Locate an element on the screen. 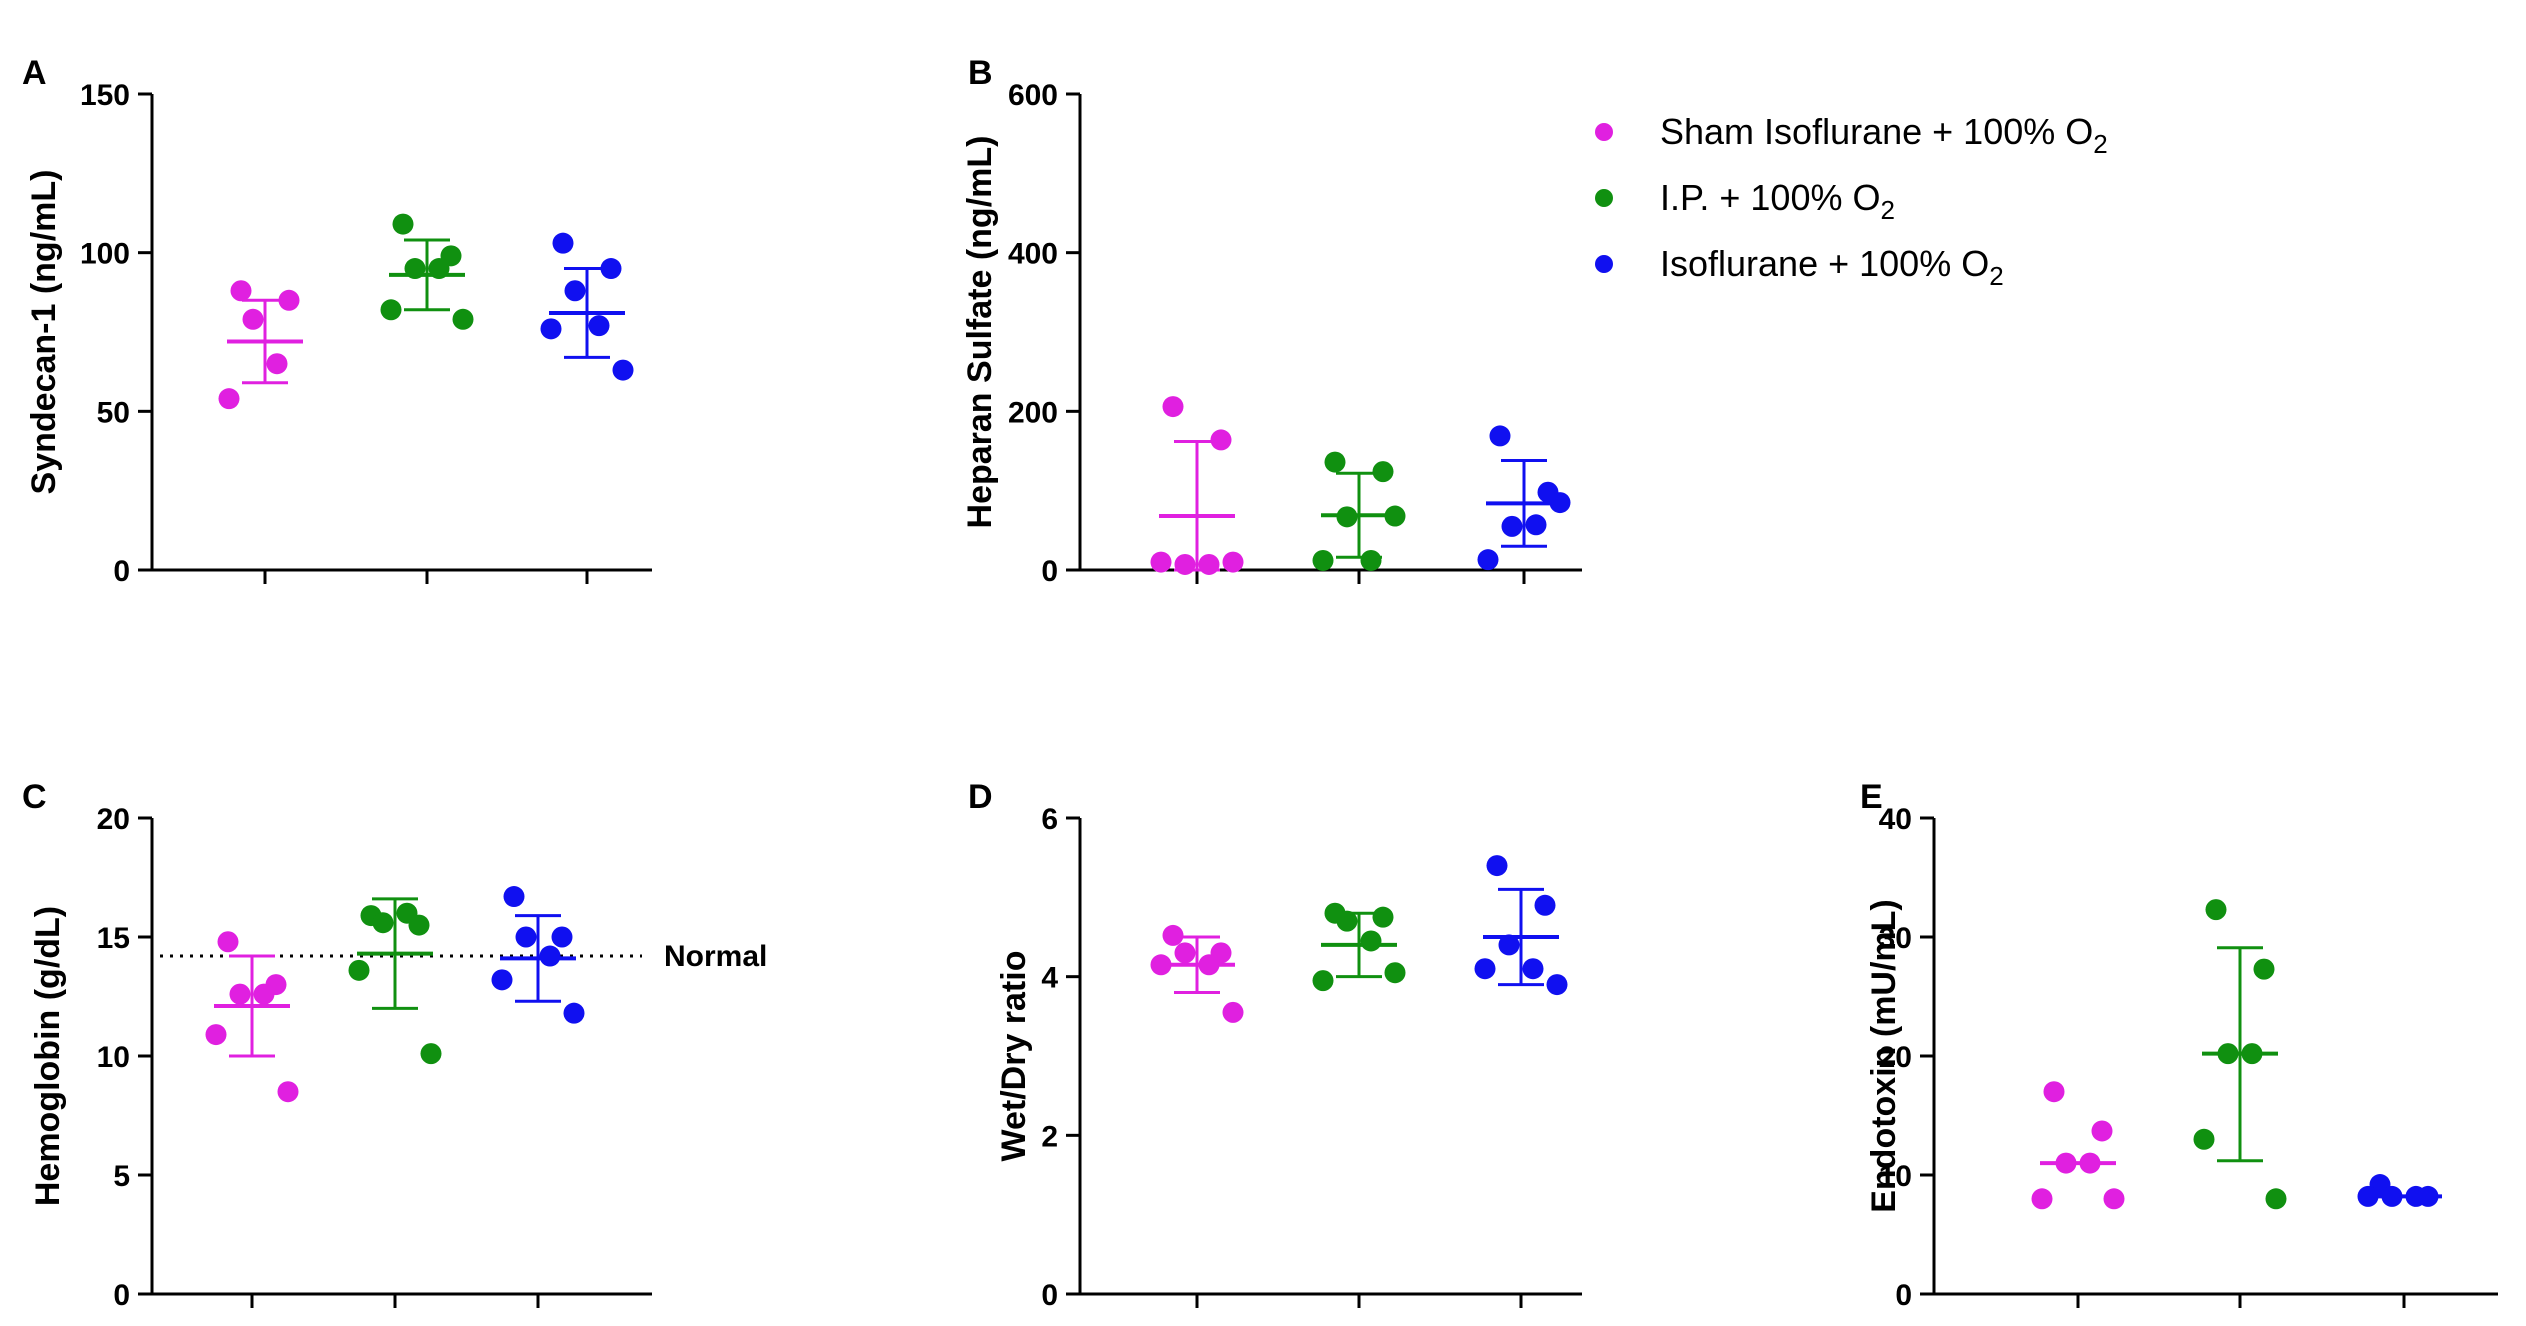 Image resolution: width=2526 pixels, height=1326 pixels. panel-d: D 0 2 4 6 Wet/Dry ratio is located at coordinates (1275, 1045).